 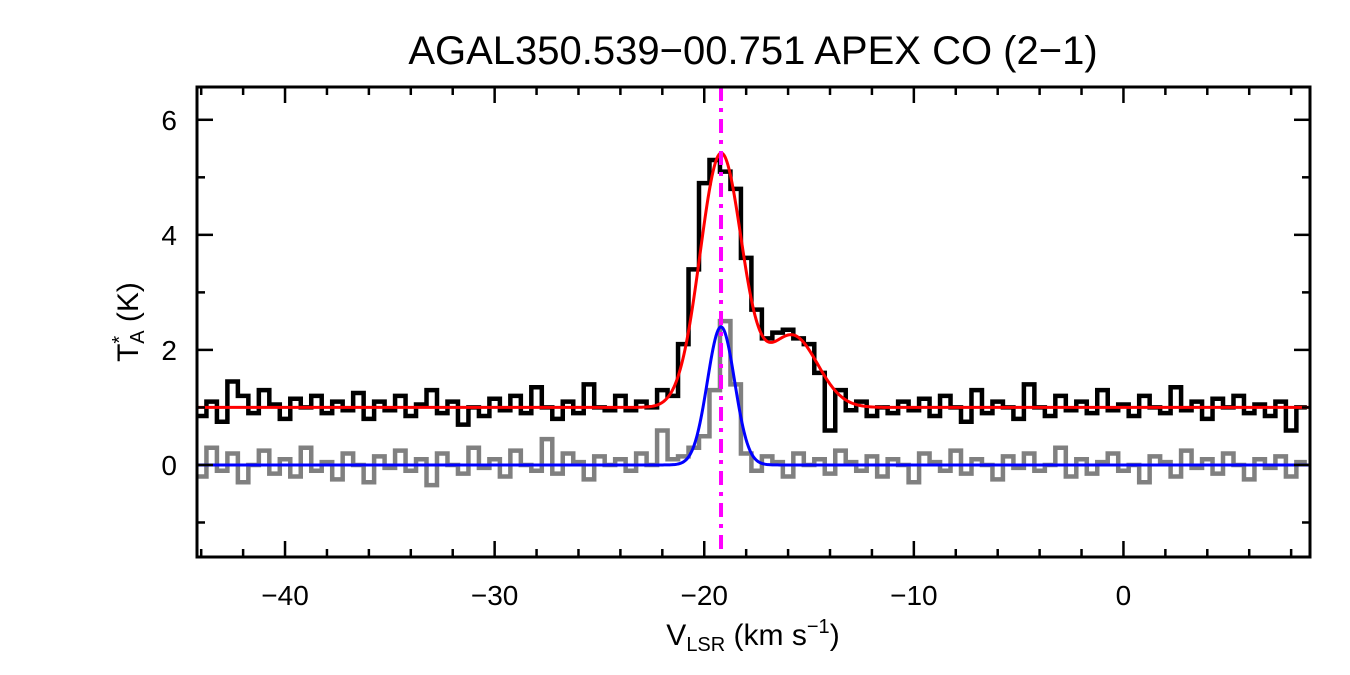 What do you see at coordinates (169, 465) in the screenshot?
I see `y-tick-label: 0` at bounding box center [169, 465].